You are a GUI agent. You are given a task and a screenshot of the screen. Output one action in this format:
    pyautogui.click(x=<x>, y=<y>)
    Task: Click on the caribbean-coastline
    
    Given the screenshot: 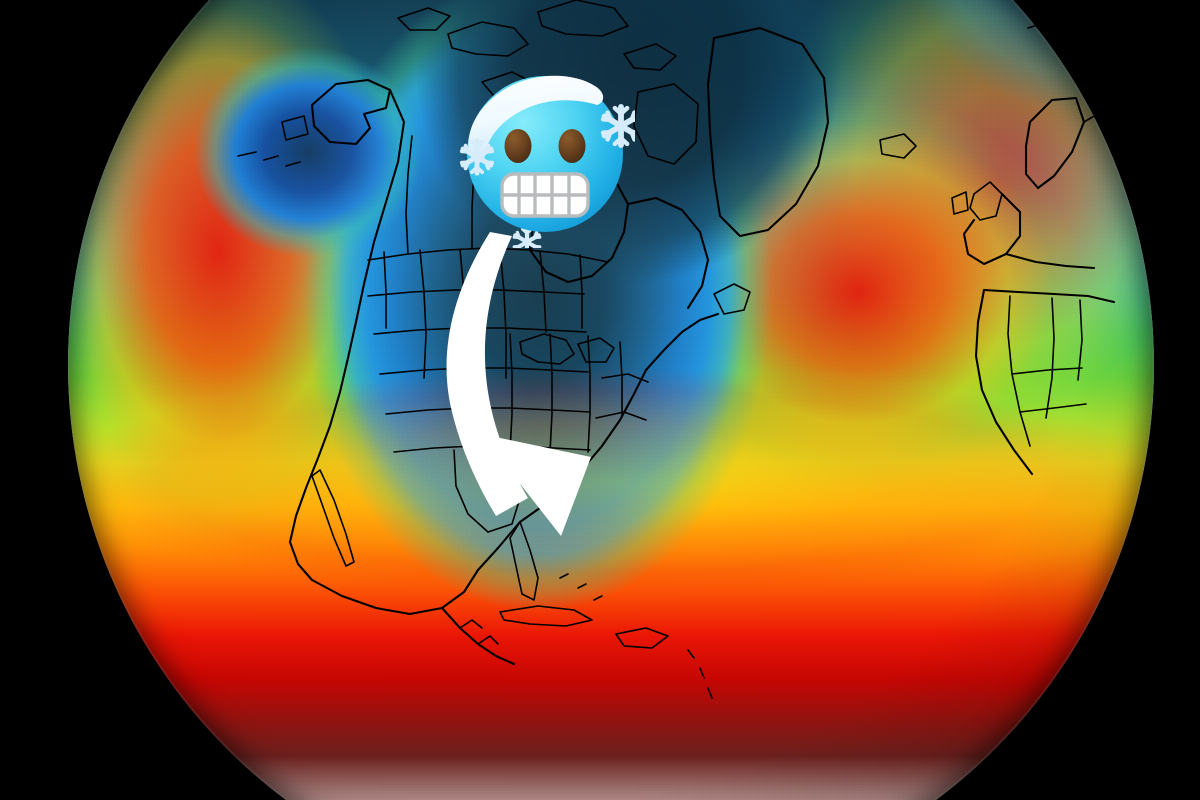 What is the action you would take?
    pyautogui.click(x=576, y=636)
    